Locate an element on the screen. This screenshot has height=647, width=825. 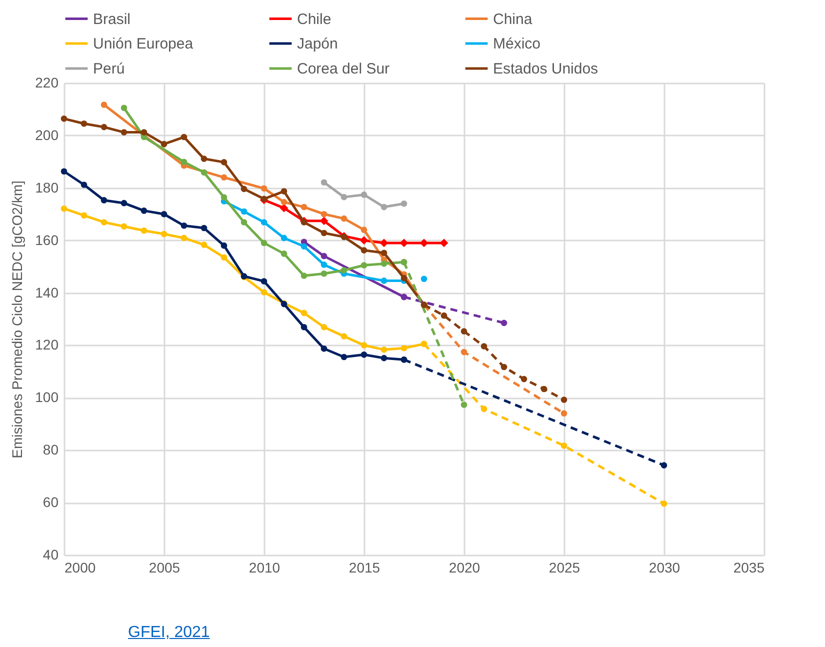
x-tick-label: 2025 is located at coordinates (564, 568).